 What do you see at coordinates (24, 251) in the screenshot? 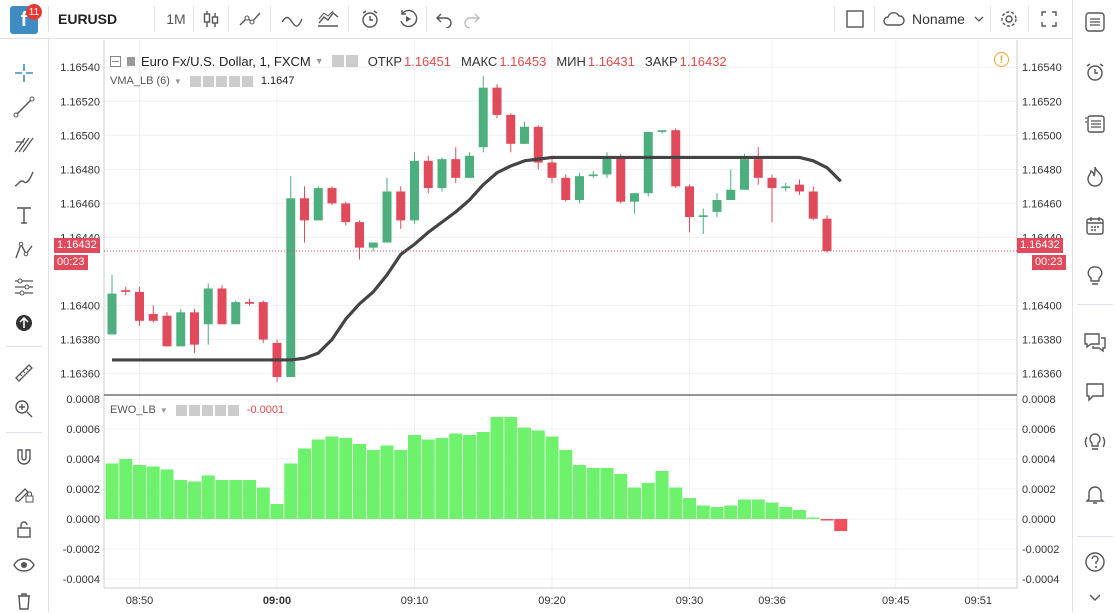
I see `pattern-icon` at bounding box center [24, 251].